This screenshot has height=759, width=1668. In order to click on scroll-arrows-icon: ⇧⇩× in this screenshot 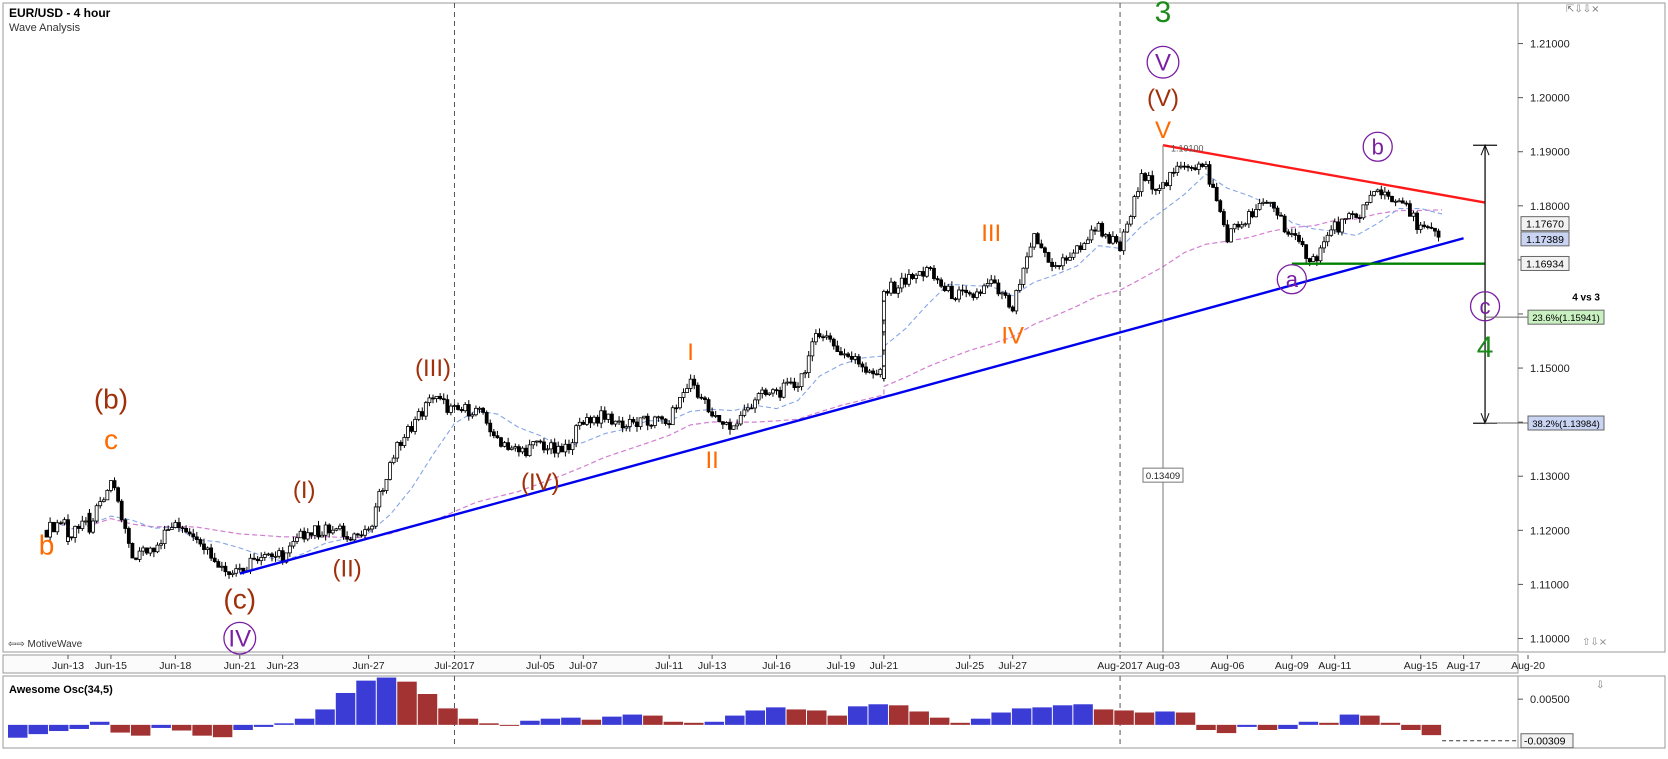, I will do `click(1595, 642)`.